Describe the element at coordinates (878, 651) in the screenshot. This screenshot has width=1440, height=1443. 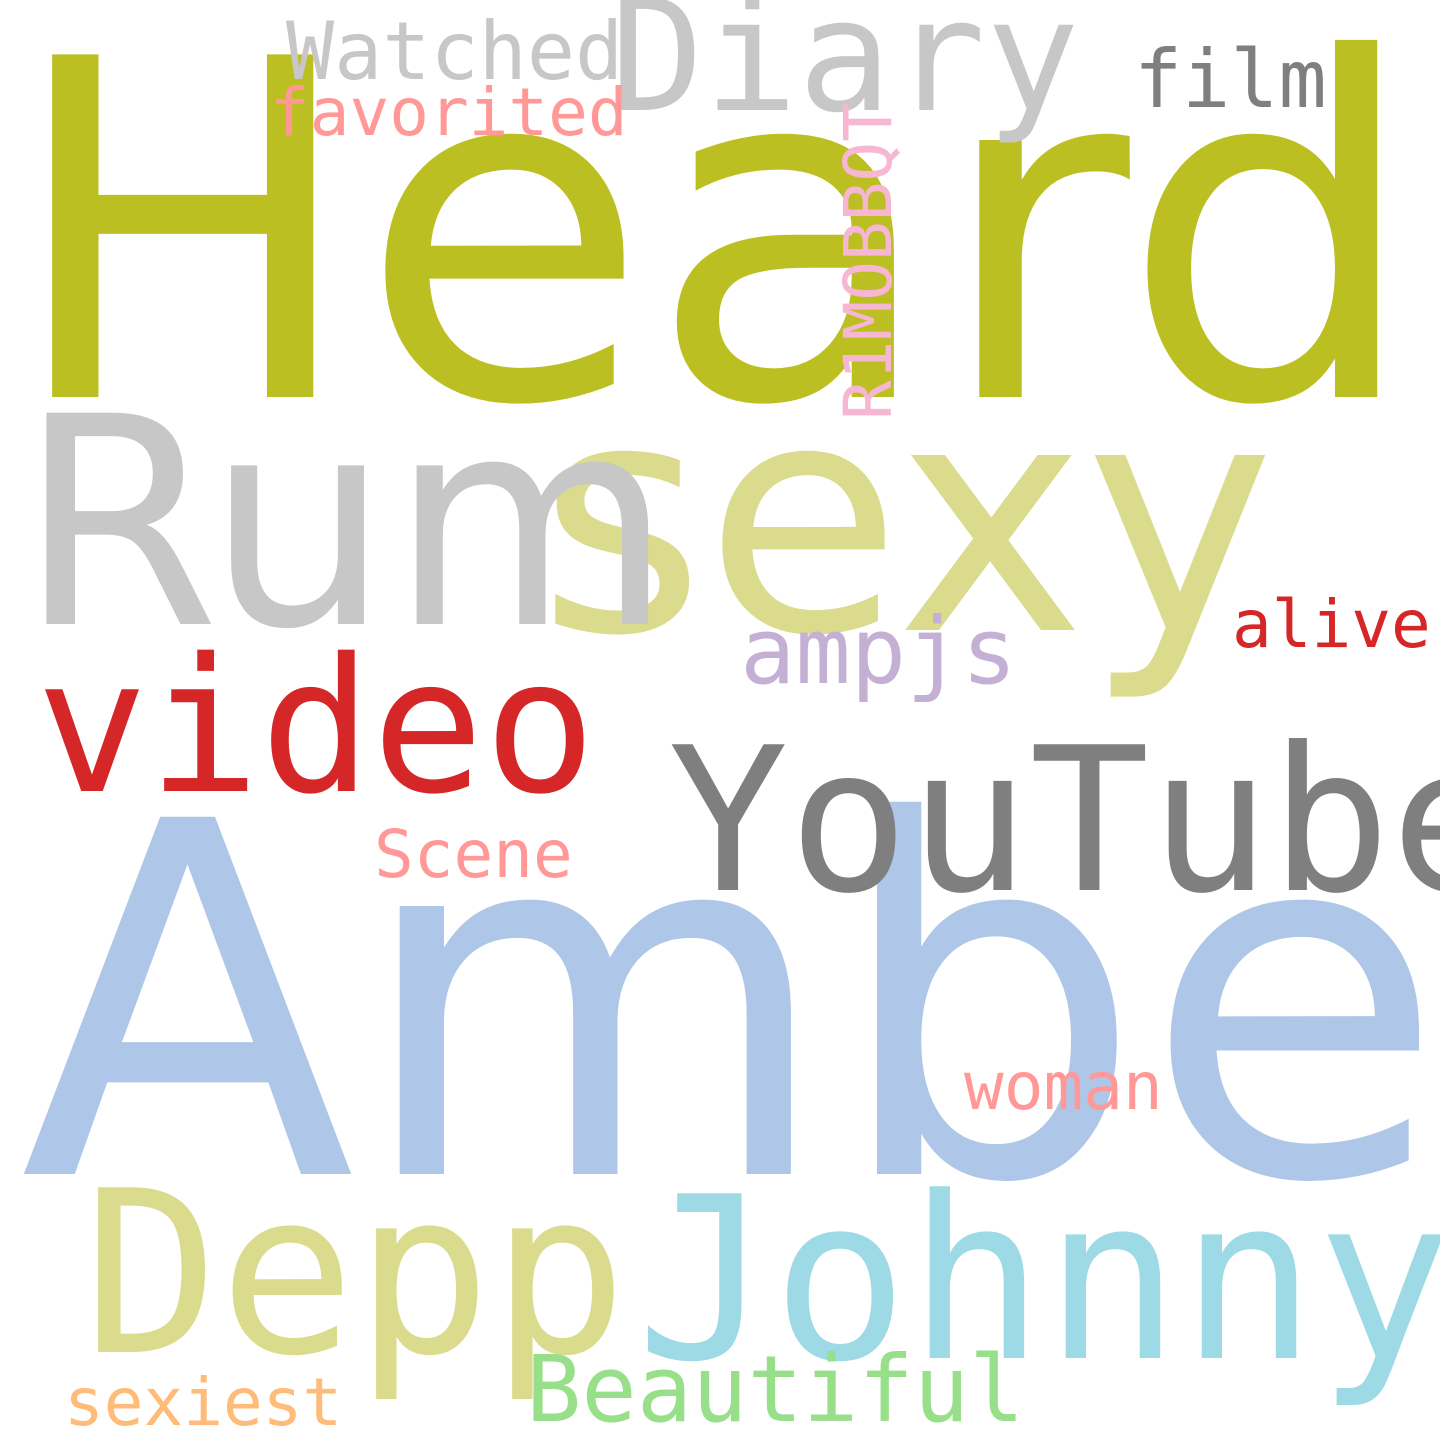
I see `word-ampjs: ampjs` at that location.